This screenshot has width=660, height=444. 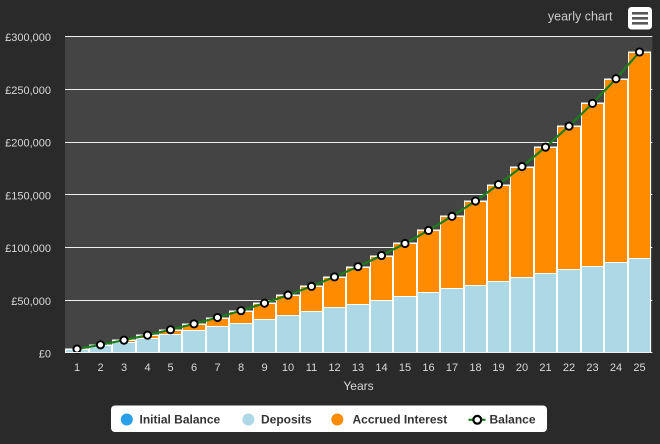 I want to click on svg-text: 18, so click(x=475, y=368).